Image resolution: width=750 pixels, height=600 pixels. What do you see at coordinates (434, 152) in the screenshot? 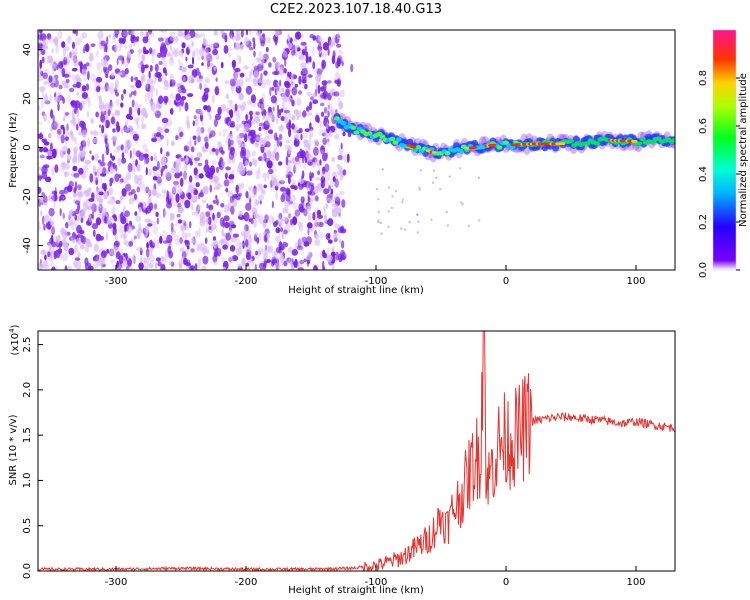
I see `signal-peak` at bounding box center [434, 152].